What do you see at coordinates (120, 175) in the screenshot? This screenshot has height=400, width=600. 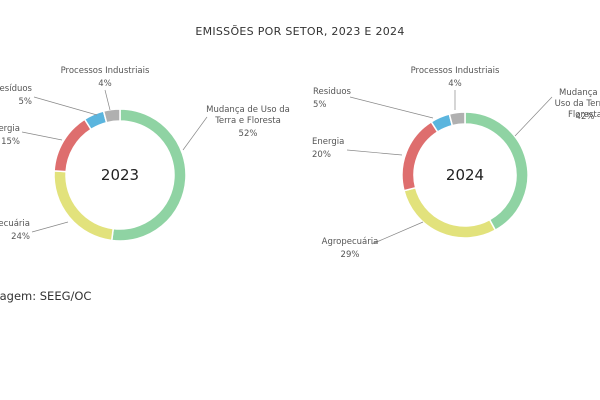 I see `center-label: 2023` at bounding box center [120, 175].